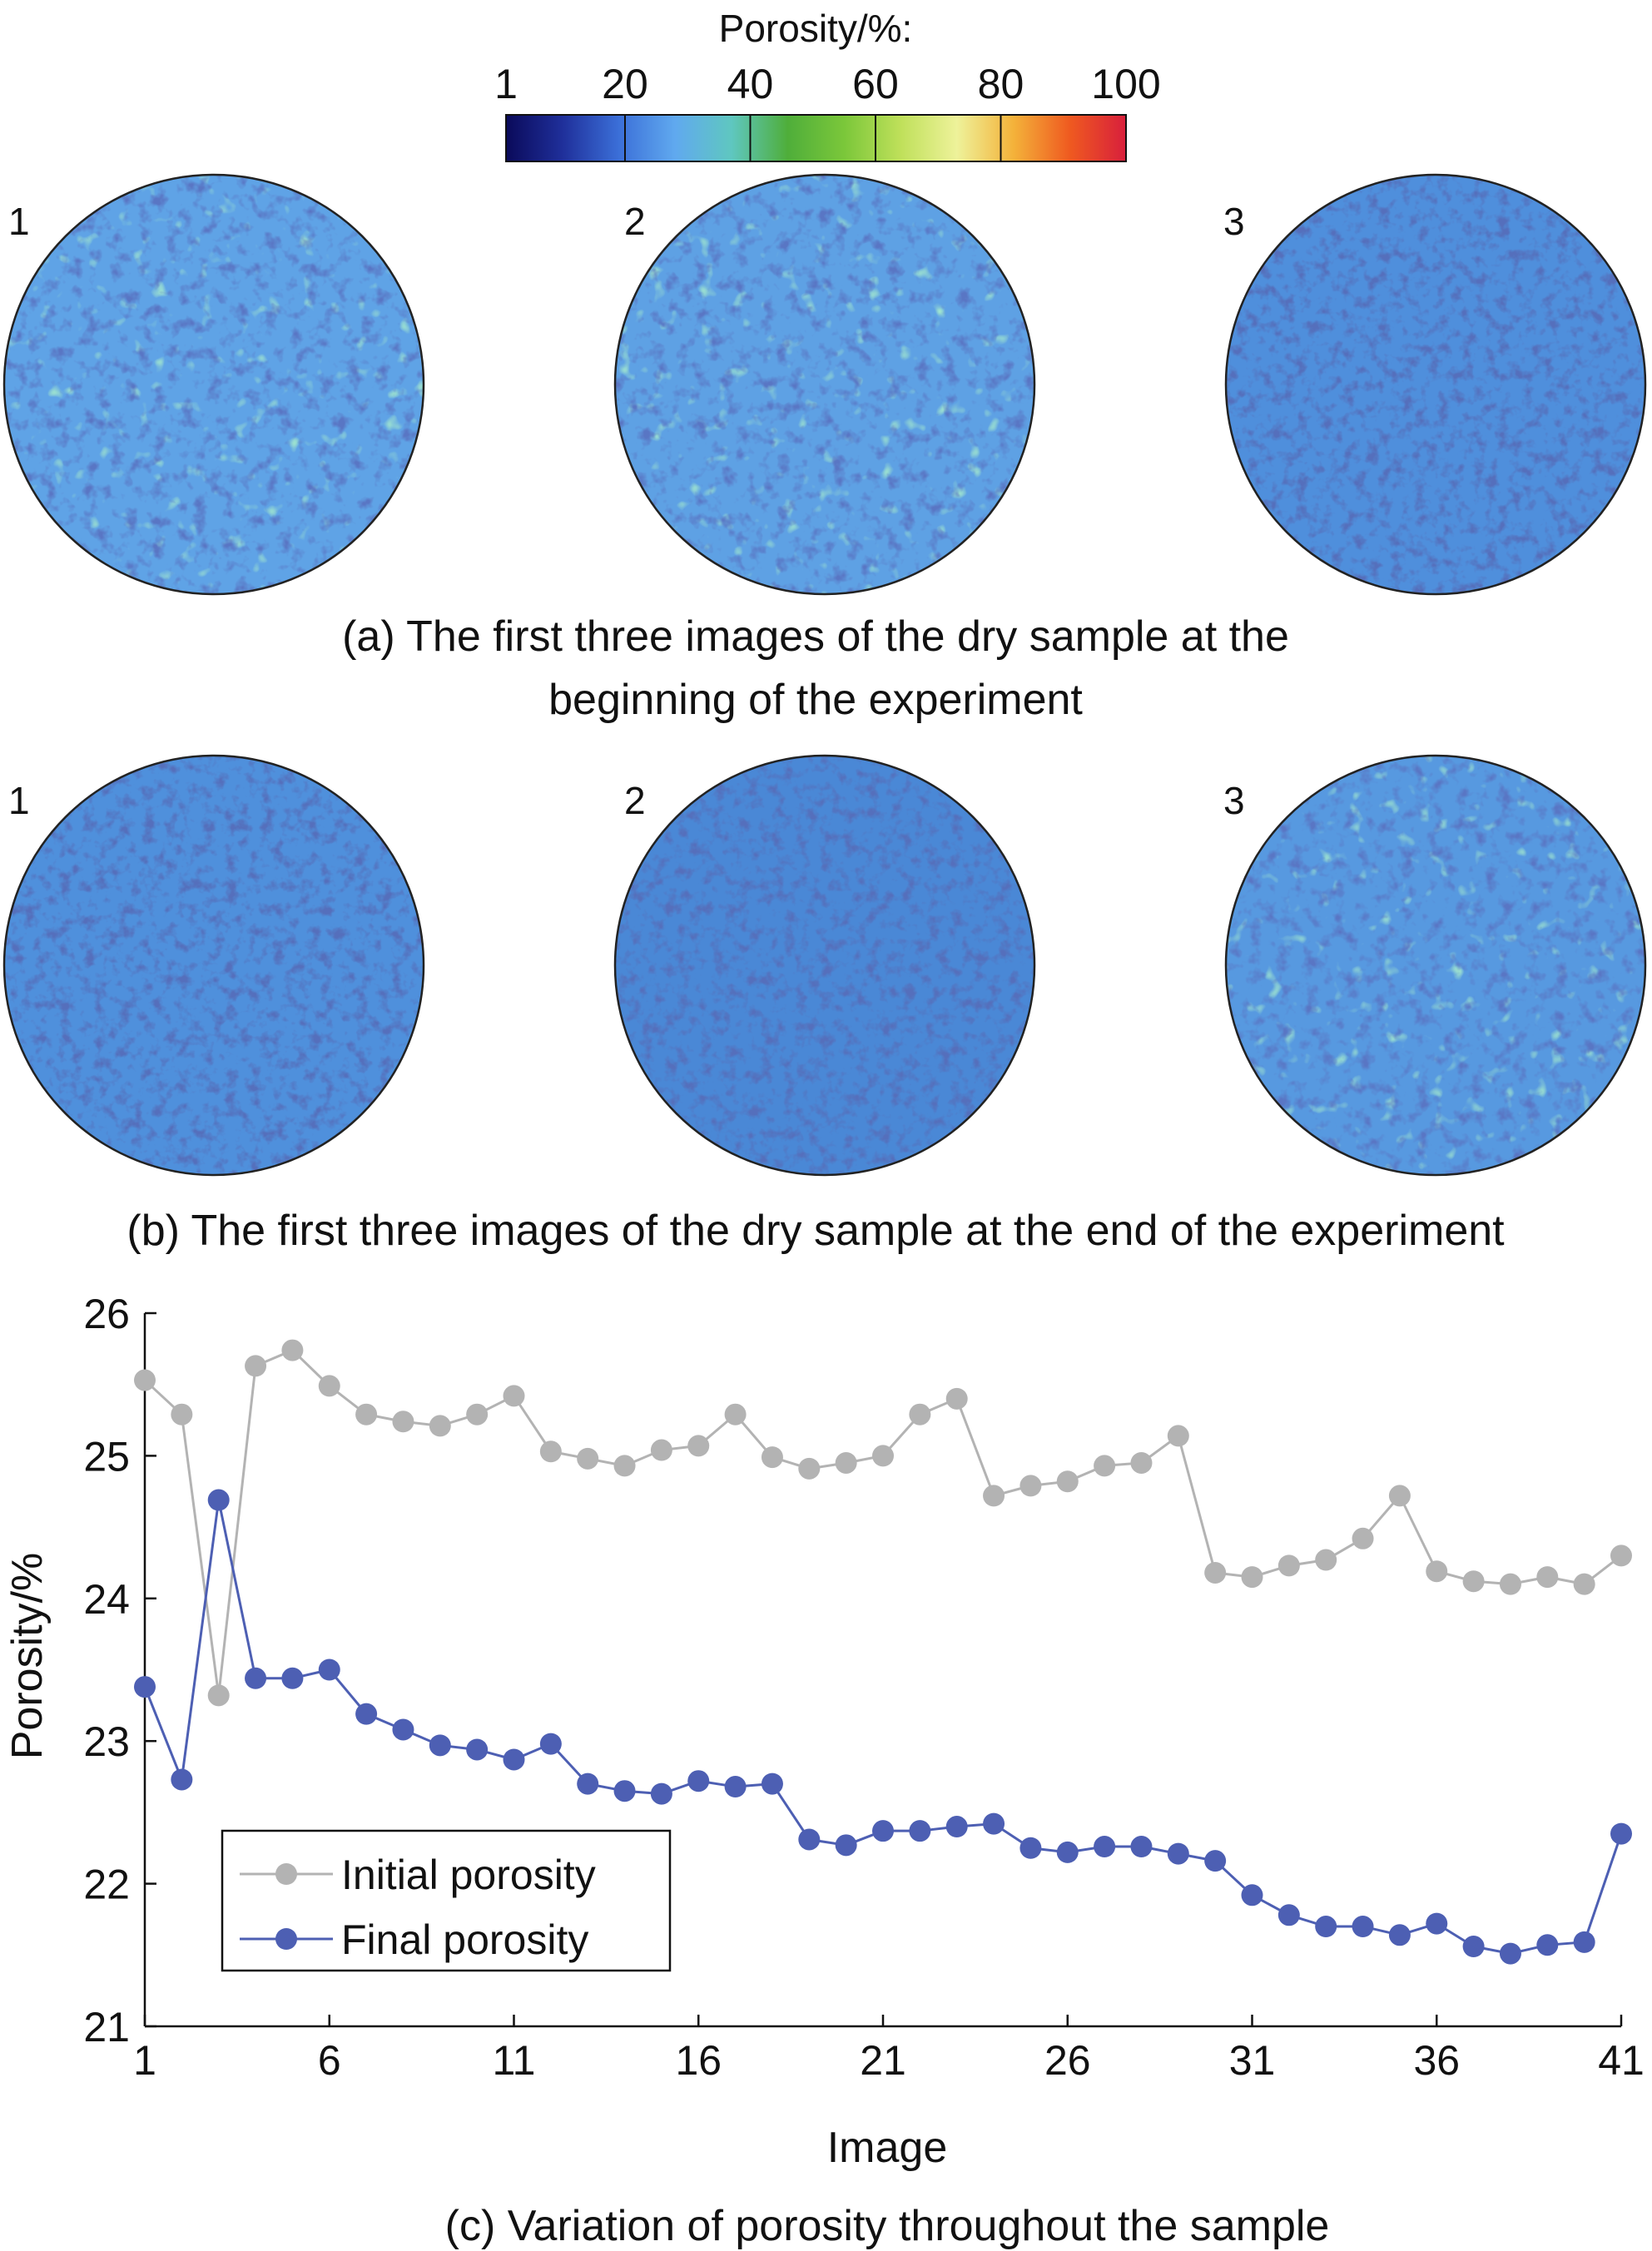 The height and width of the screenshot is (2251, 1652). I want to click on x-tick-label: 21, so click(883, 2060).